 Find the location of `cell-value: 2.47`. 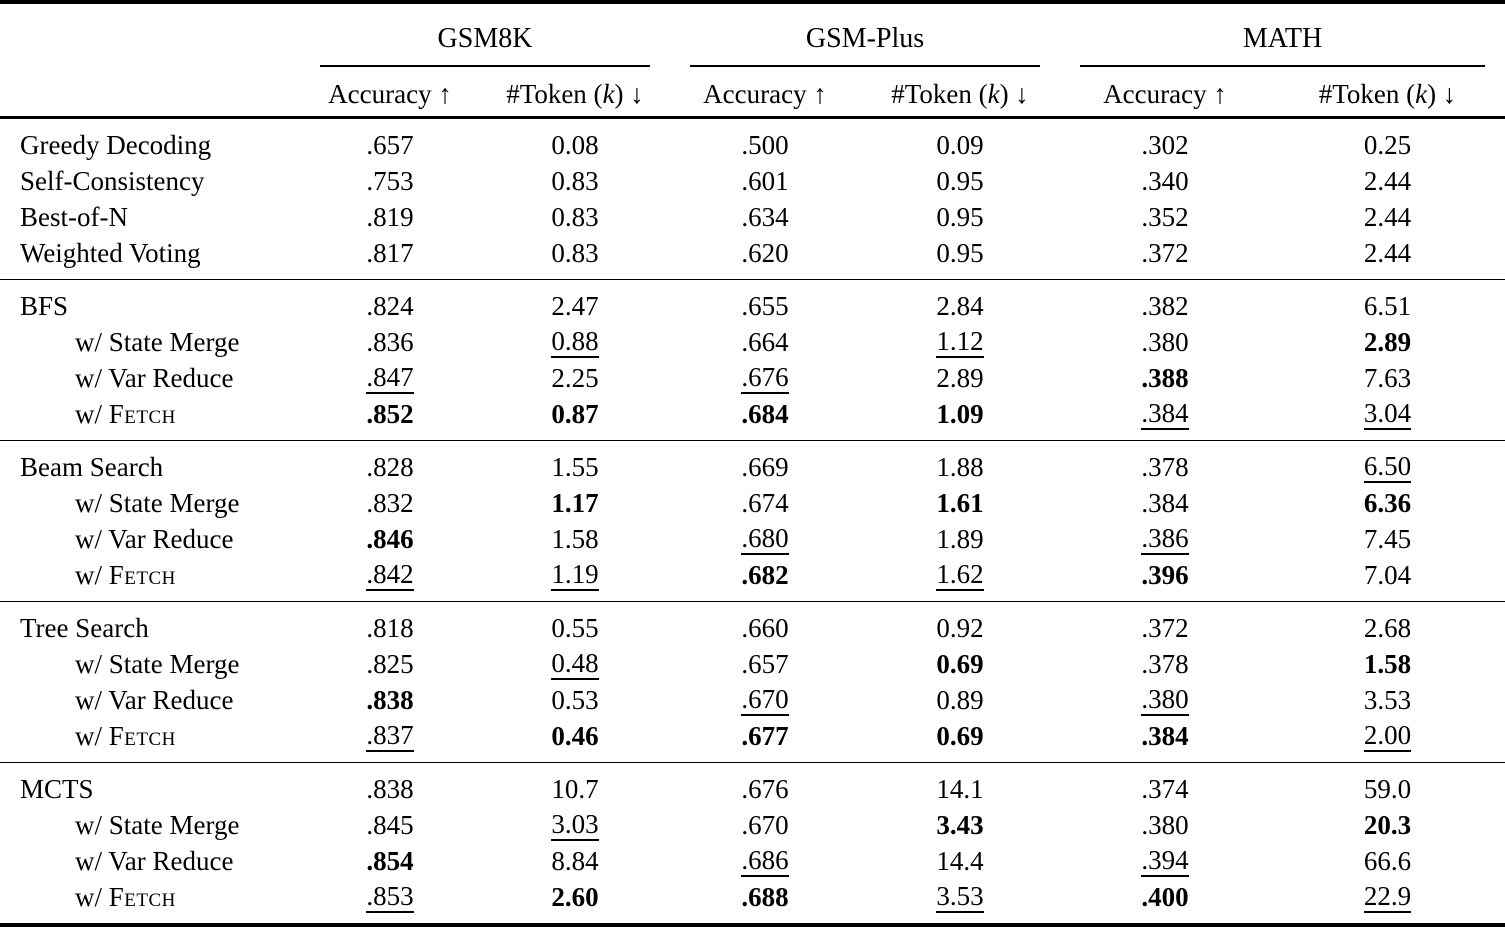

cell-value: 2.47 is located at coordinates (575, 305).